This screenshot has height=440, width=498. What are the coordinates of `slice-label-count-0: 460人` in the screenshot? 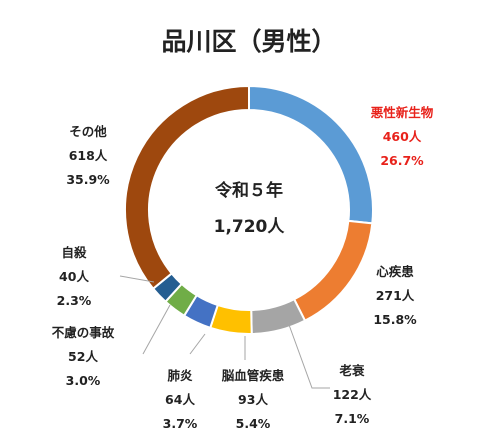 It's located at (402, 136).